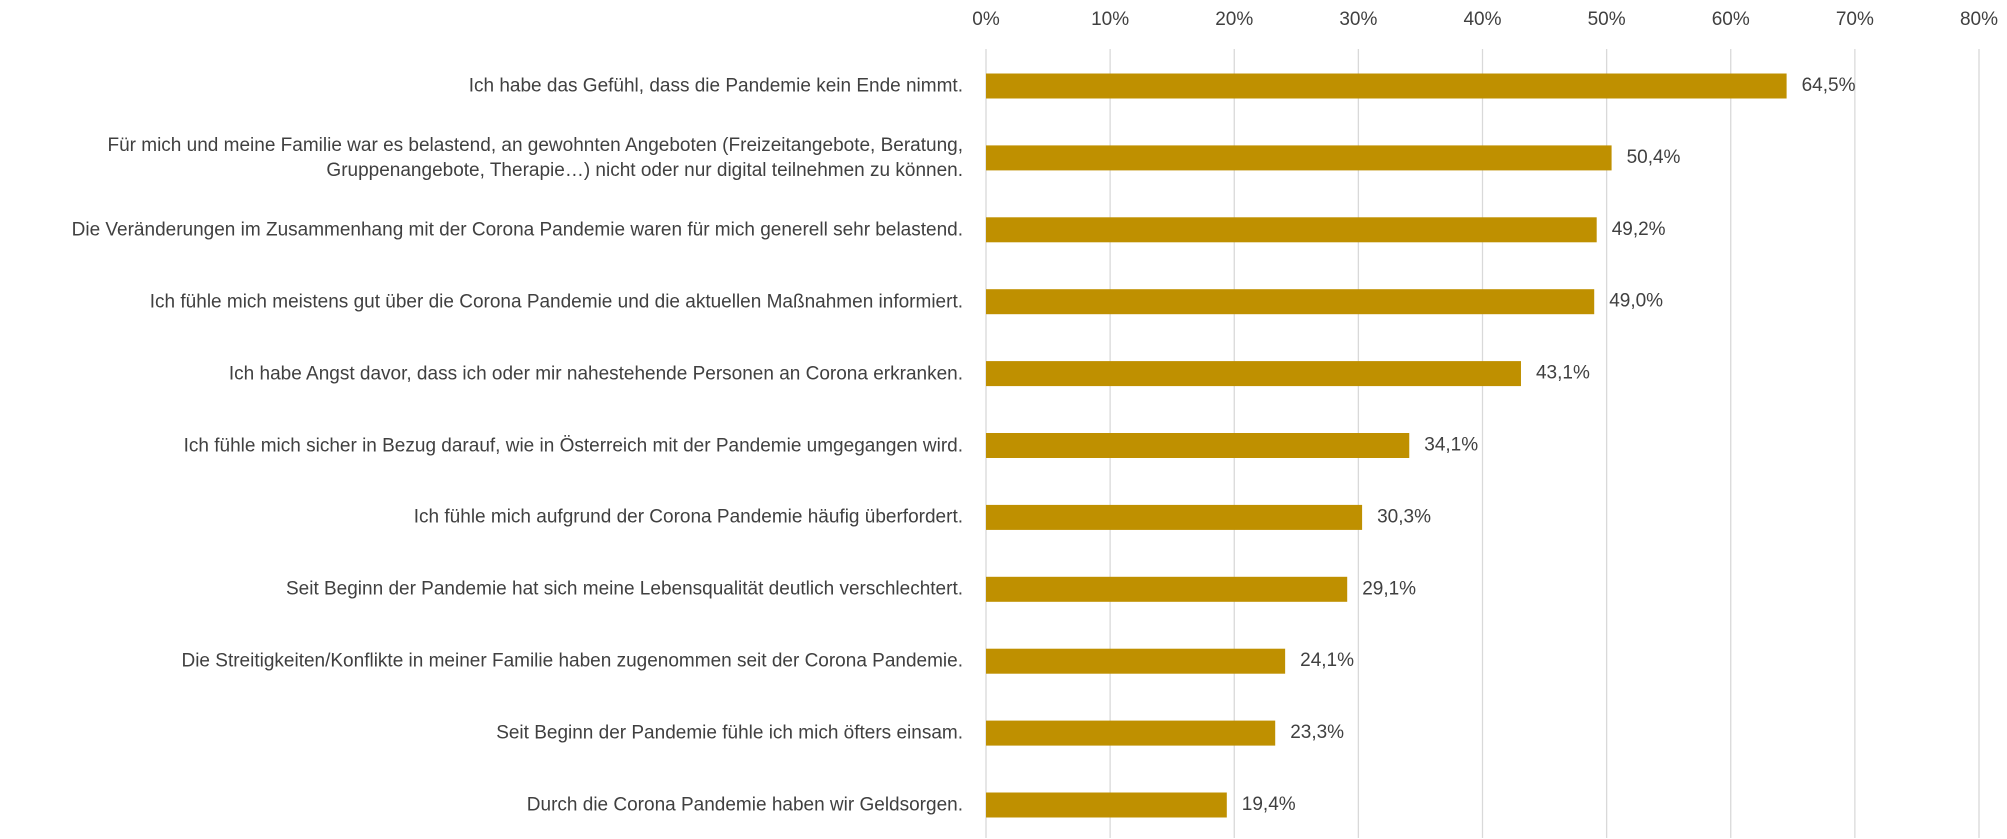 Image resolution: width=2007 pixels, height=839 pixels. What do you see at coordinates (1317, 732) in the screenshot?
I see `data-label: 23,3%` at bounding box center [1317, 732].